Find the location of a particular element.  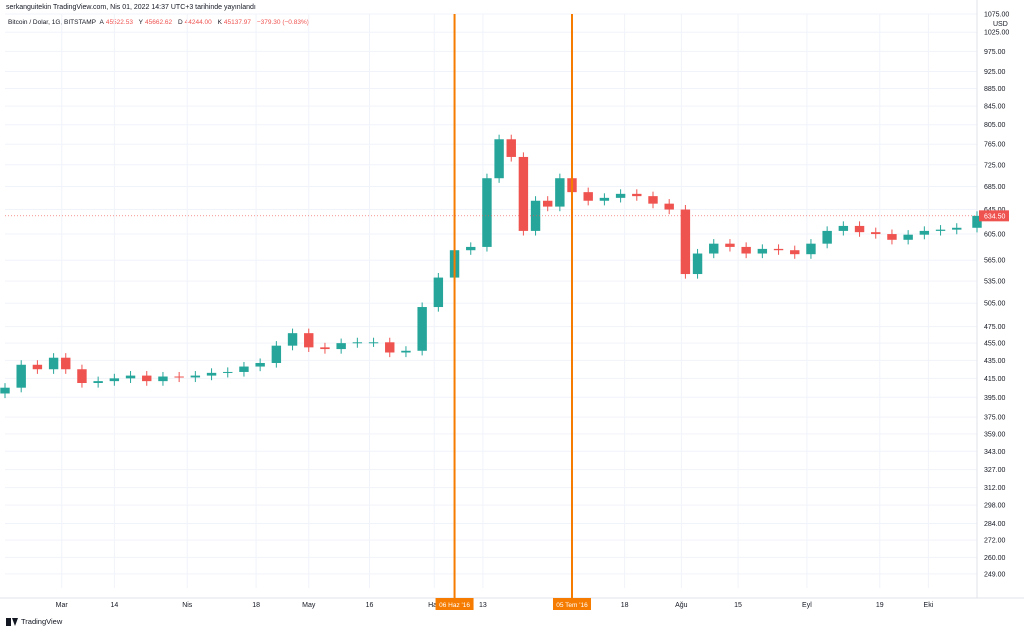

low-value: 44244.00 is located at coordinates (198, 22).